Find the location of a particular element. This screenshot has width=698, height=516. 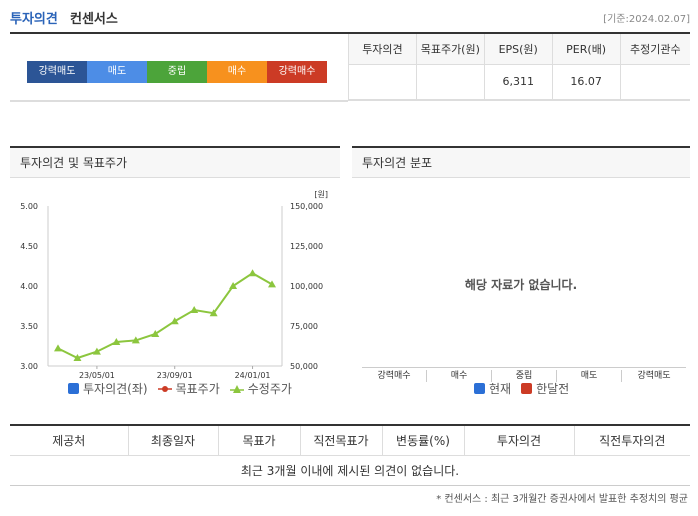

distribution-legend: 현재 한달전 is located at coordinates (521, 388).